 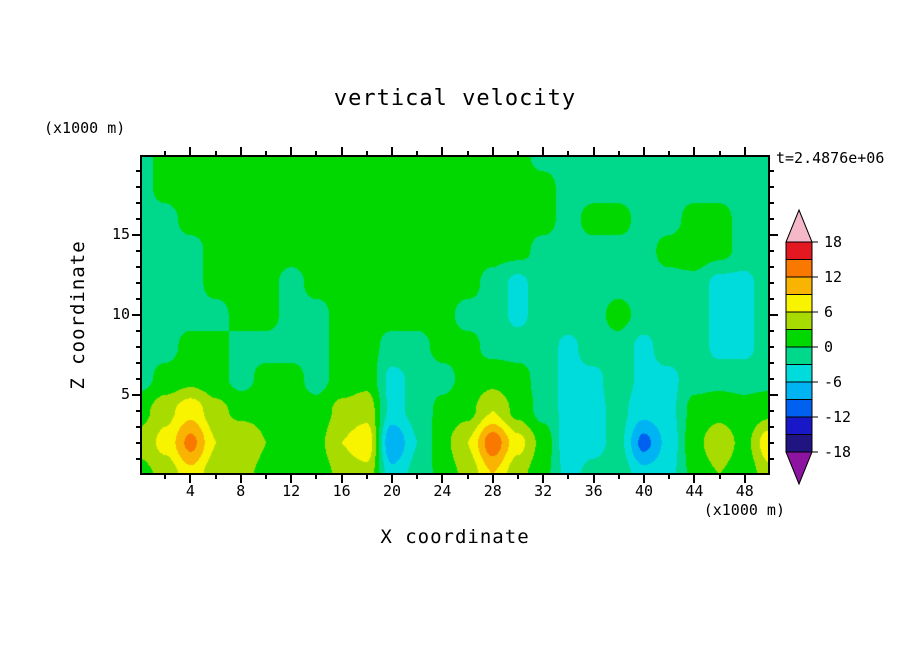 What do you see at coordinates (833, 242) in the screenshot?
I see `colorbar-label: 18` at bounding box center [833, 242].